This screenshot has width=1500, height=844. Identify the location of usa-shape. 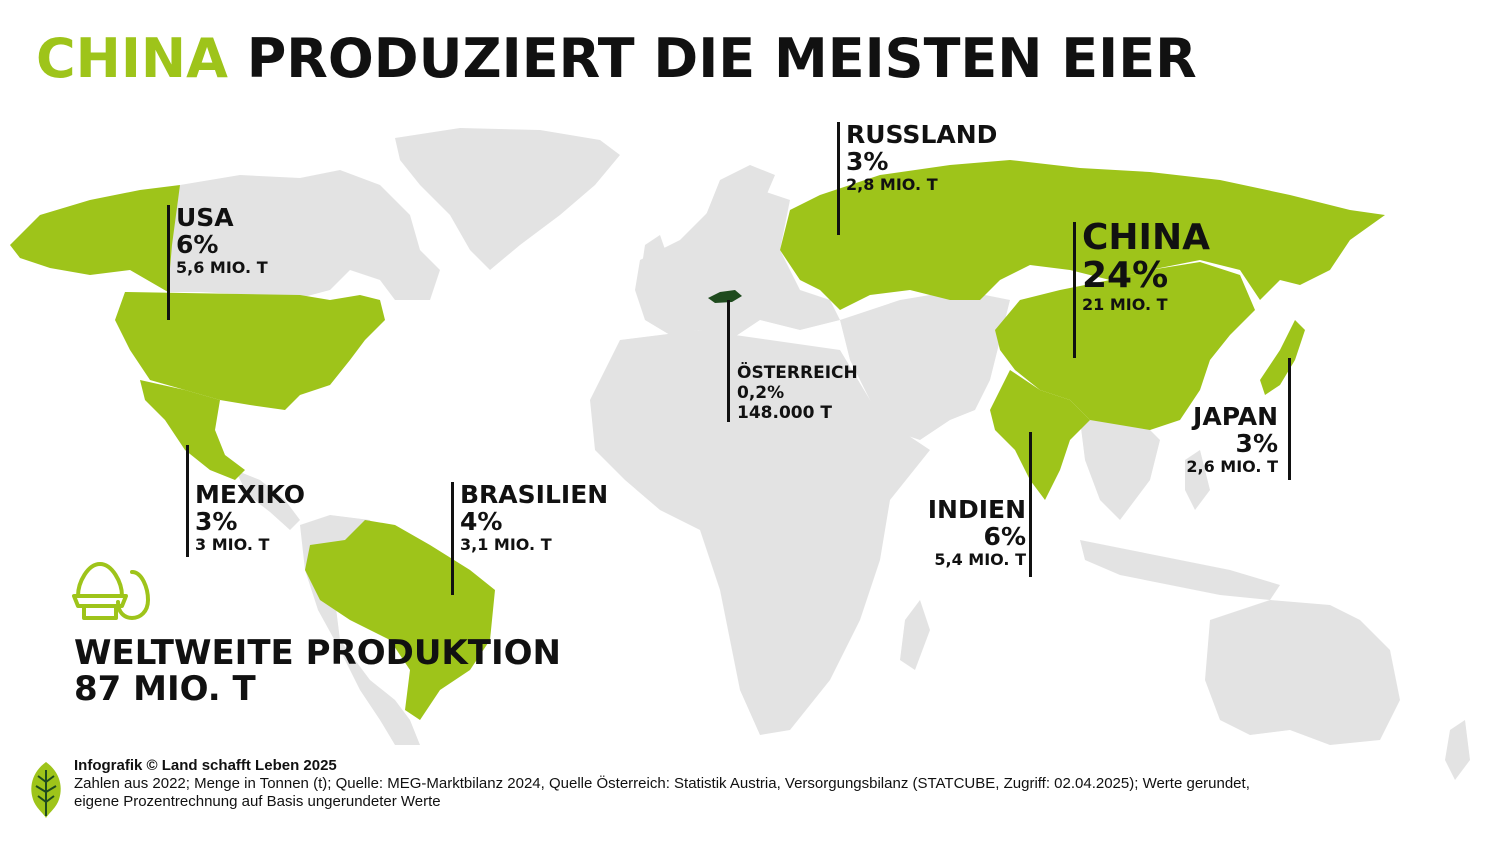
(250, 351).